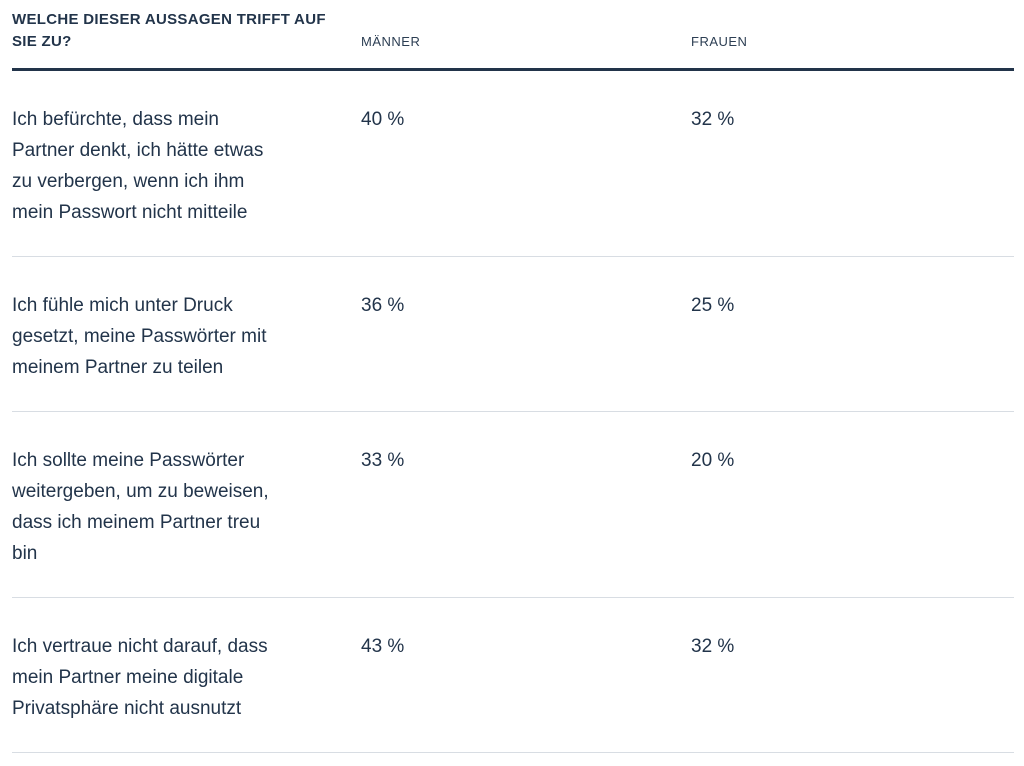  I want to click on men-value: 43 %, so click(383, 646).